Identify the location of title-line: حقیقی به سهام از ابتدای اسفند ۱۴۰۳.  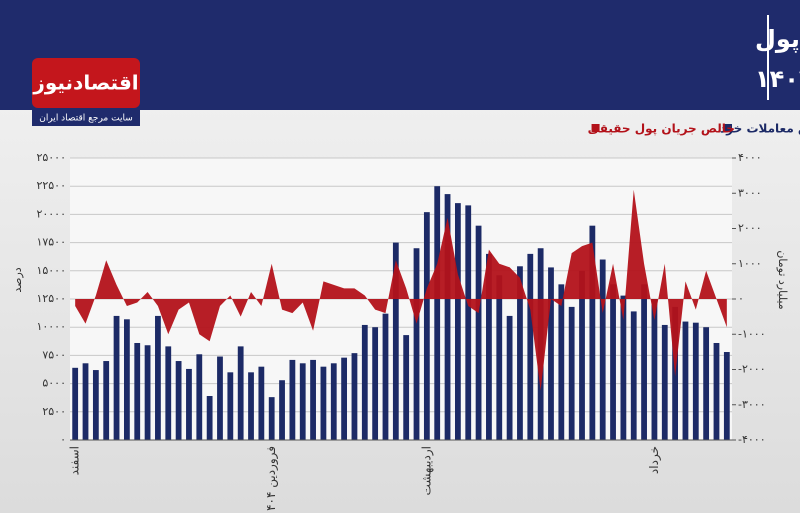
(777, 79).